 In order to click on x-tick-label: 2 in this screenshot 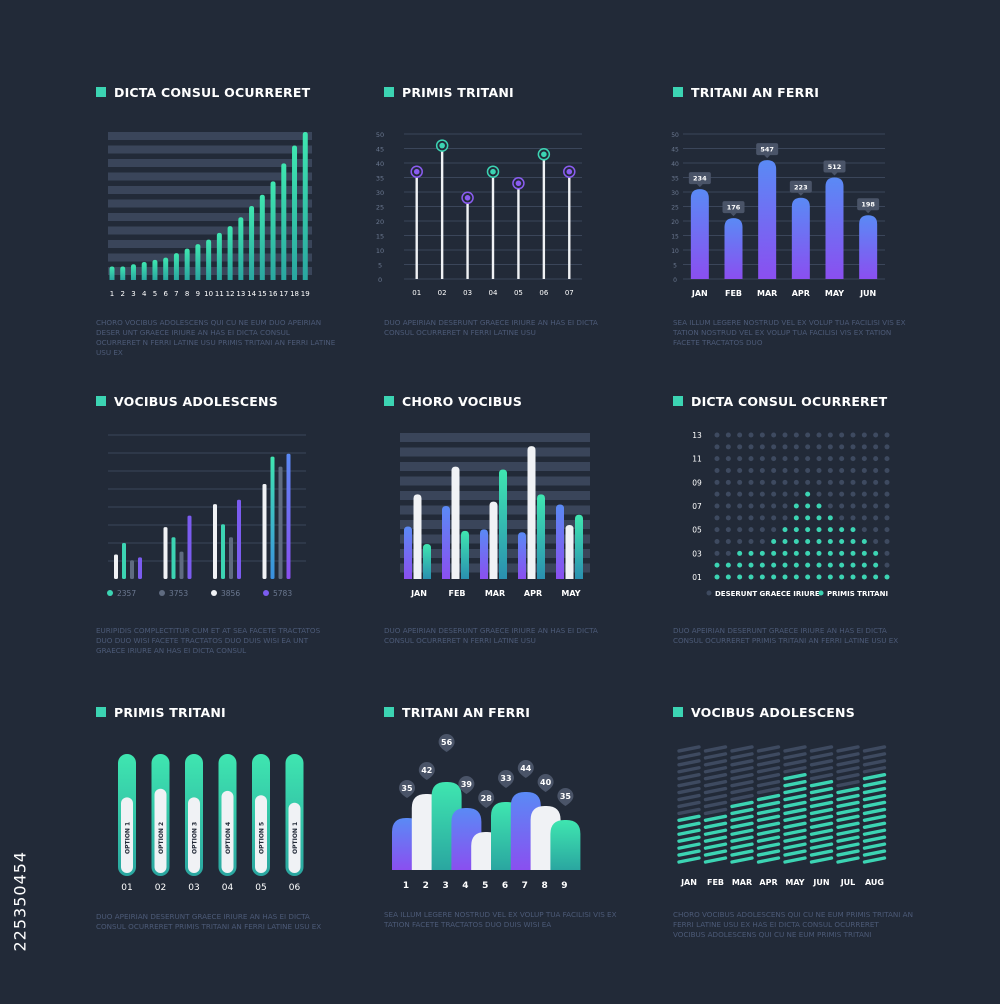, I will do `click(426, 886)`.